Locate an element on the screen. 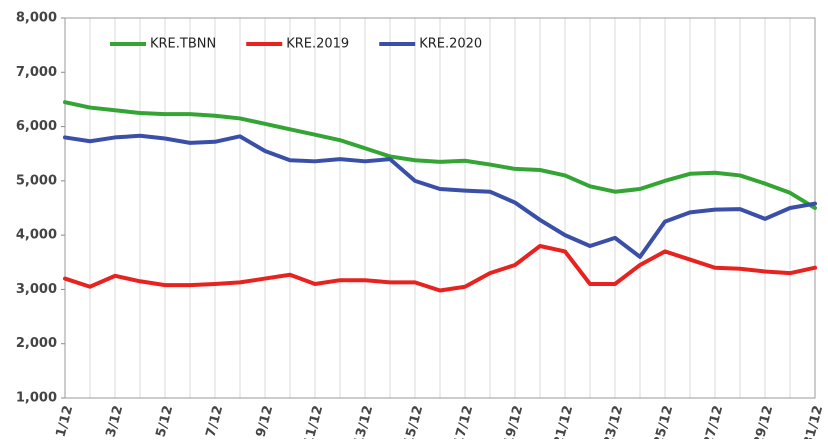  x-tick-label: 23/12 is located at coordinates (613, 421).